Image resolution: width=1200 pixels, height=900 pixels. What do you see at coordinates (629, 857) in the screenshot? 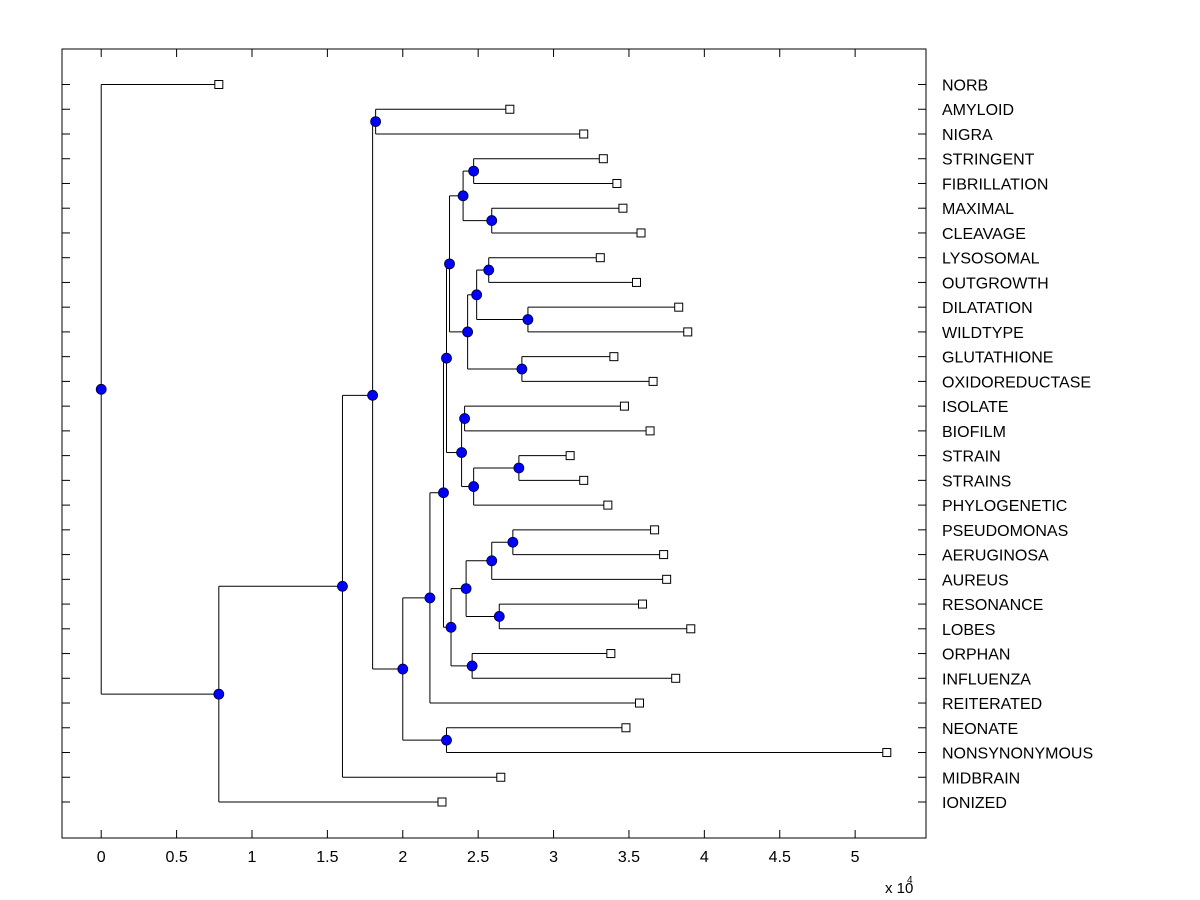
I see `x-tick-label: 3.5` at bounding box center [629, 857].